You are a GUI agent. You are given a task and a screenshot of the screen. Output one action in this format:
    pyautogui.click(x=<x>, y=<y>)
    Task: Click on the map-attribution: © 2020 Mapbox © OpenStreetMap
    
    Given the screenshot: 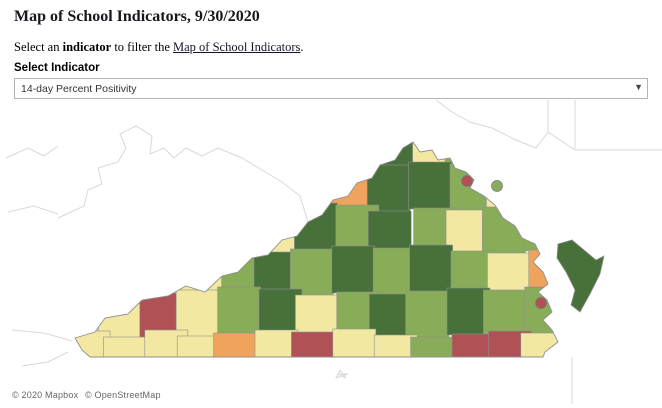 What is the action you would take?
    pyautogui.click(x=88, y=395)
    